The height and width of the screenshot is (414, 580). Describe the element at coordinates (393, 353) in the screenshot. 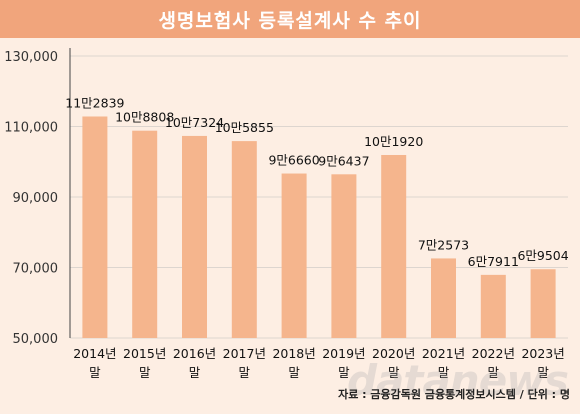

I see `x-tick-label: 2020년` at that location.